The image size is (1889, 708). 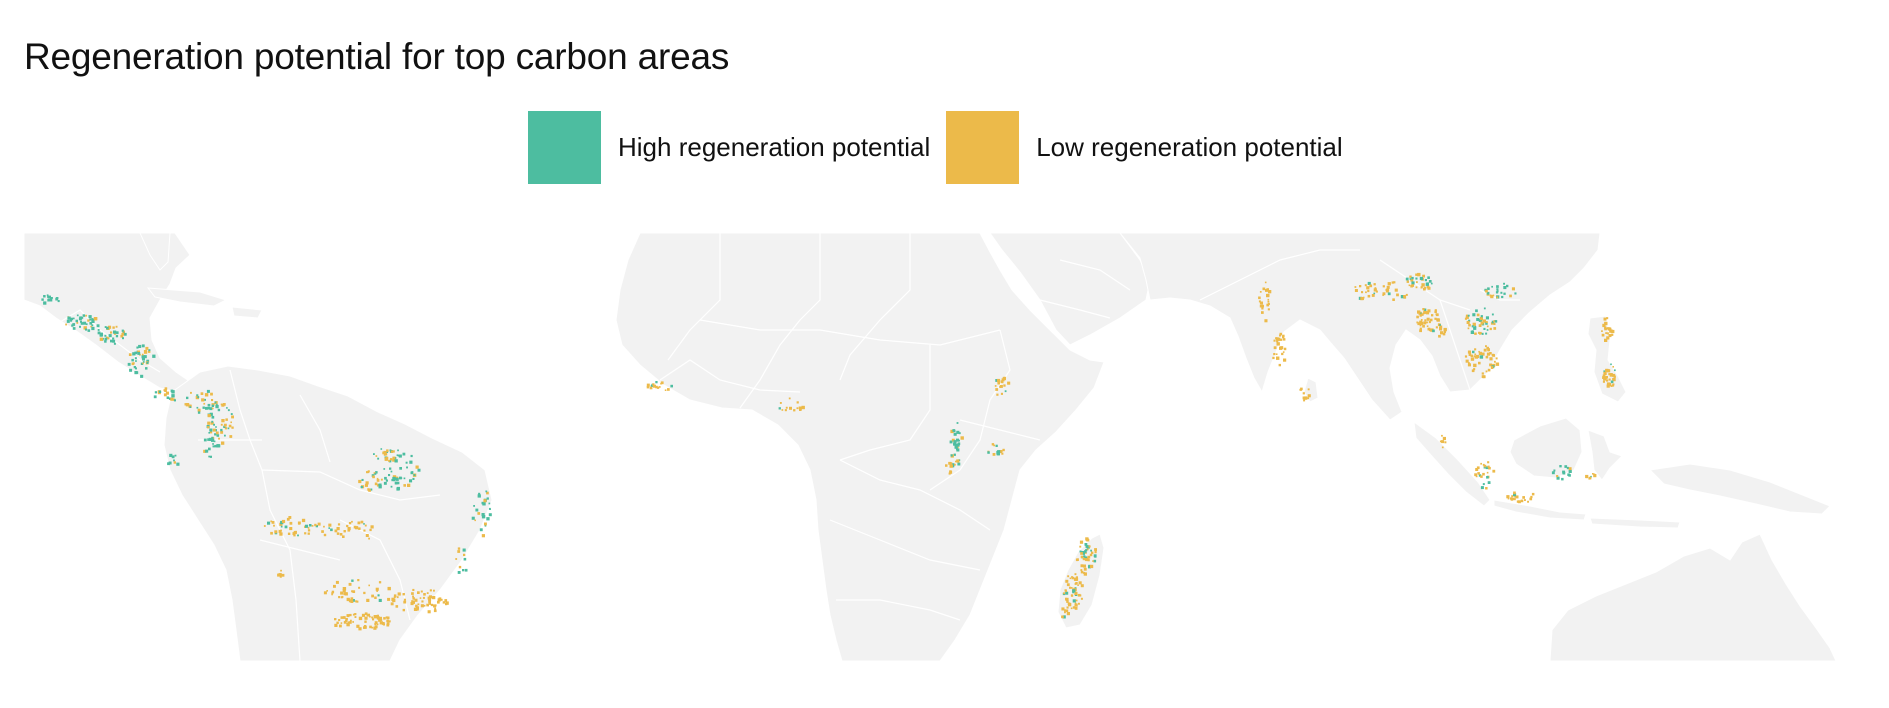 What do you see at coordinates (187, 297) in the screenshot?
I see `land-cuba` at bounding box center [187, 297].